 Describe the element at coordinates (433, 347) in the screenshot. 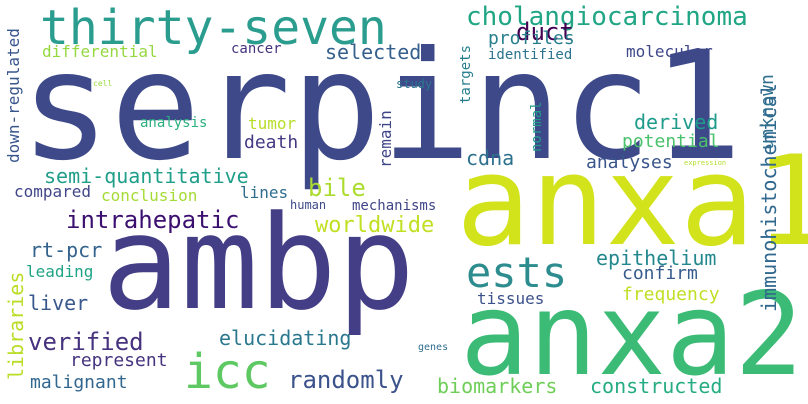

I see `word-genes: genes` at that location.